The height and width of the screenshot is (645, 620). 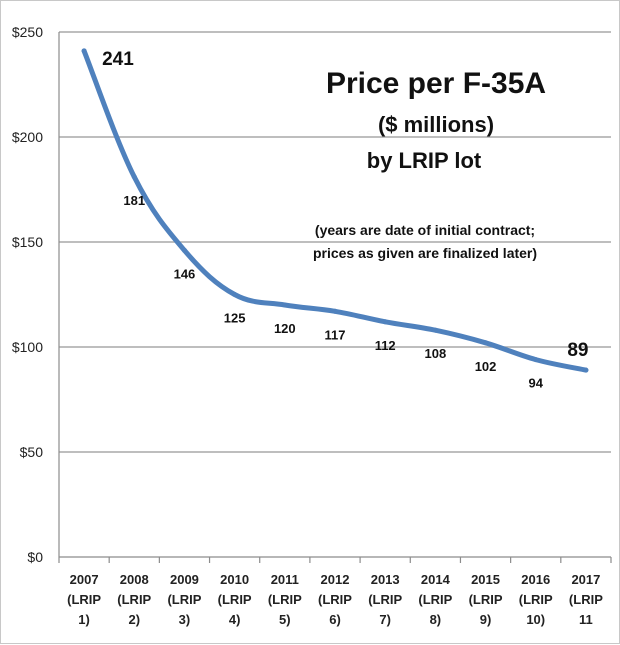 I want to click on y-tick-label: $50, so click(x=32, y=452).